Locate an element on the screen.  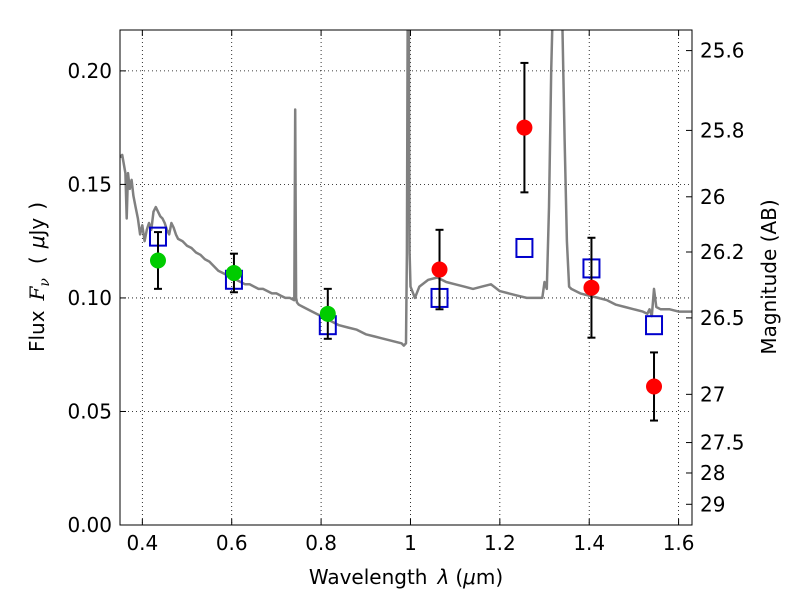
y-tick-label: 0.20 is located at coordinates (89, 71).